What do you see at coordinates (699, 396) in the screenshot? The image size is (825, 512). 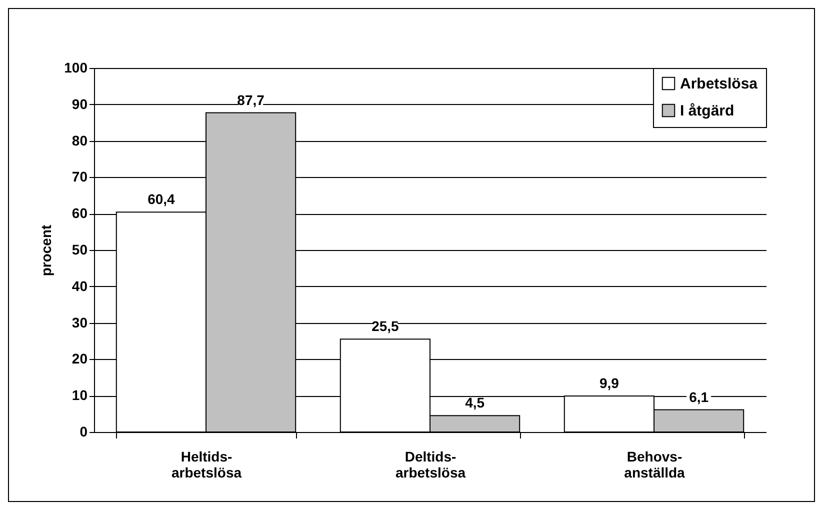 I see `data-label: 6,1` at bounding box center [699, 396].